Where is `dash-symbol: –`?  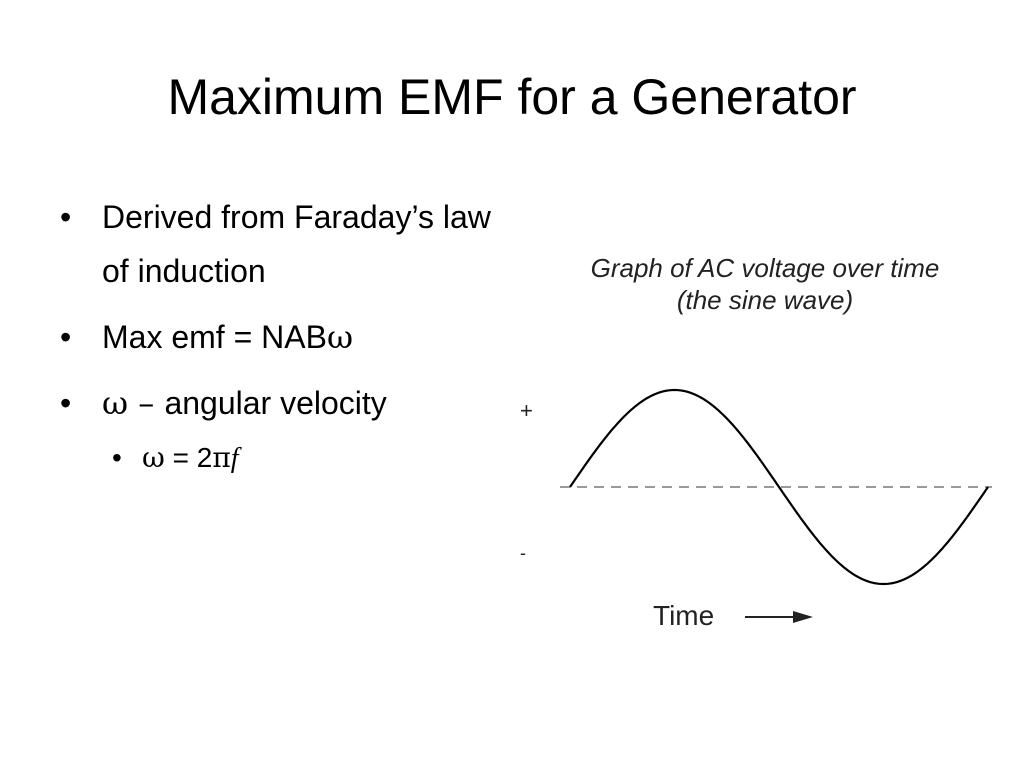
dash-symbol: – is located at coordinates (146, 403).